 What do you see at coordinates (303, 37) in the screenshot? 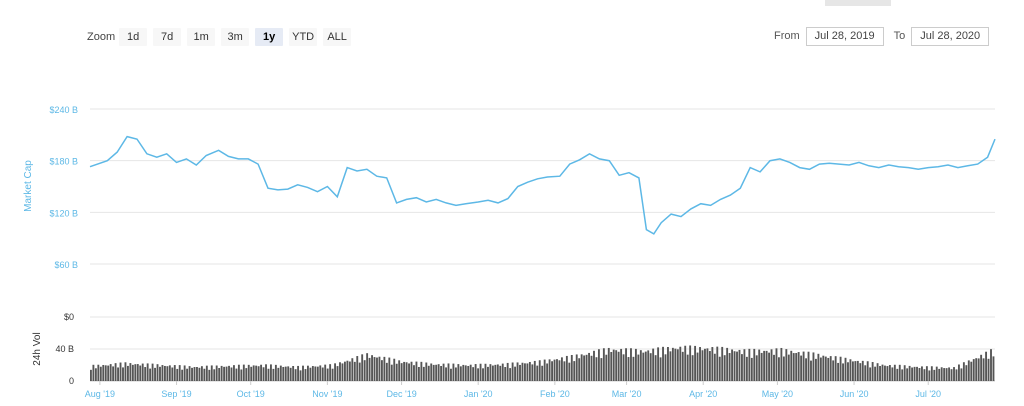
I see `zoom-button-ytd: YTD` at bounding box center [303, 37].